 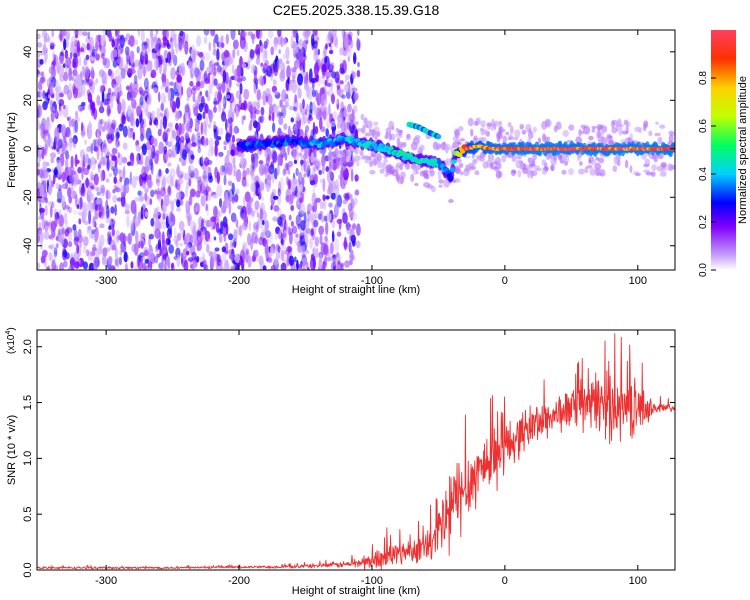 What do you see at coordinates (372, 581) in the screenshot?
I see `x-tick-label: -100` at bounding box center [372, 581].